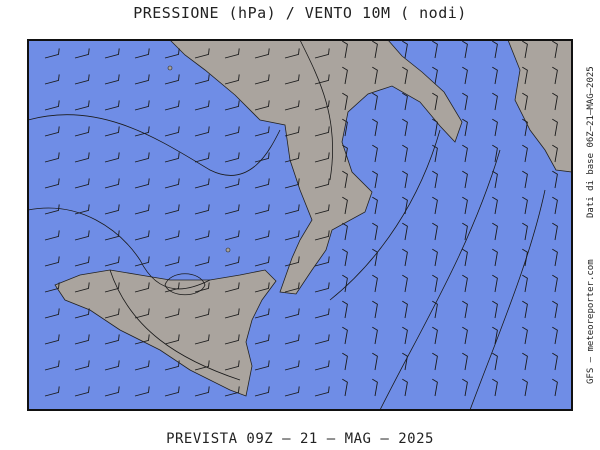 The image size is (600, 450). I want to click on source-label: GFS – meteoreporter.com, so click(591, 321).